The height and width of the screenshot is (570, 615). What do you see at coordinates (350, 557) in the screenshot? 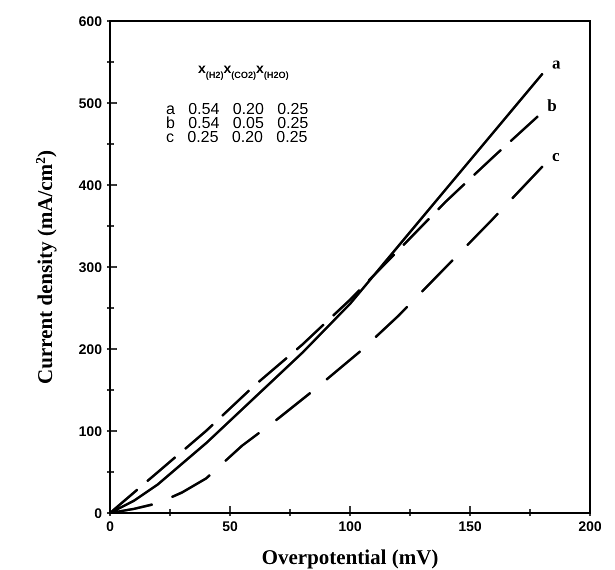
I see `x-axis-title: Overpotential (mV)` at bounding box center [350, 557].